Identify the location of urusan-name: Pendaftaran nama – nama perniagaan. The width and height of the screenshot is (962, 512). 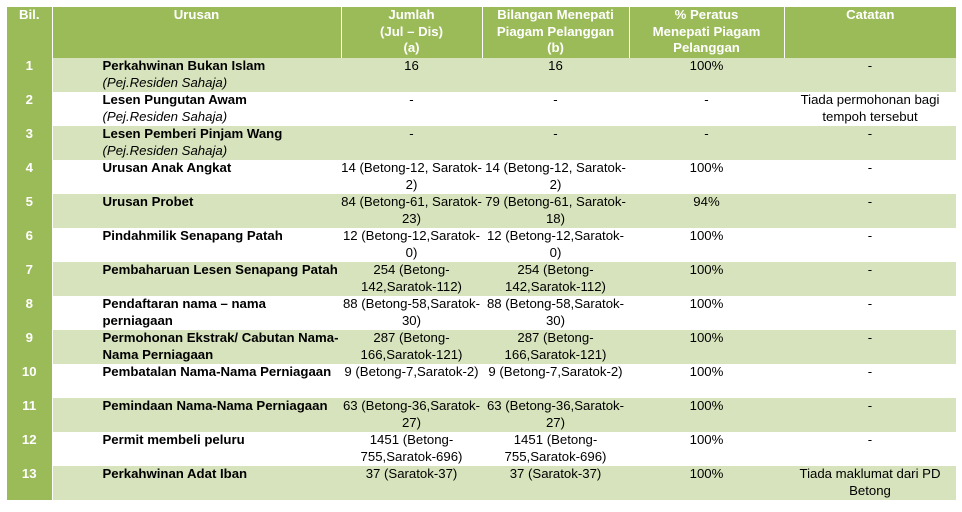
(184, 312).